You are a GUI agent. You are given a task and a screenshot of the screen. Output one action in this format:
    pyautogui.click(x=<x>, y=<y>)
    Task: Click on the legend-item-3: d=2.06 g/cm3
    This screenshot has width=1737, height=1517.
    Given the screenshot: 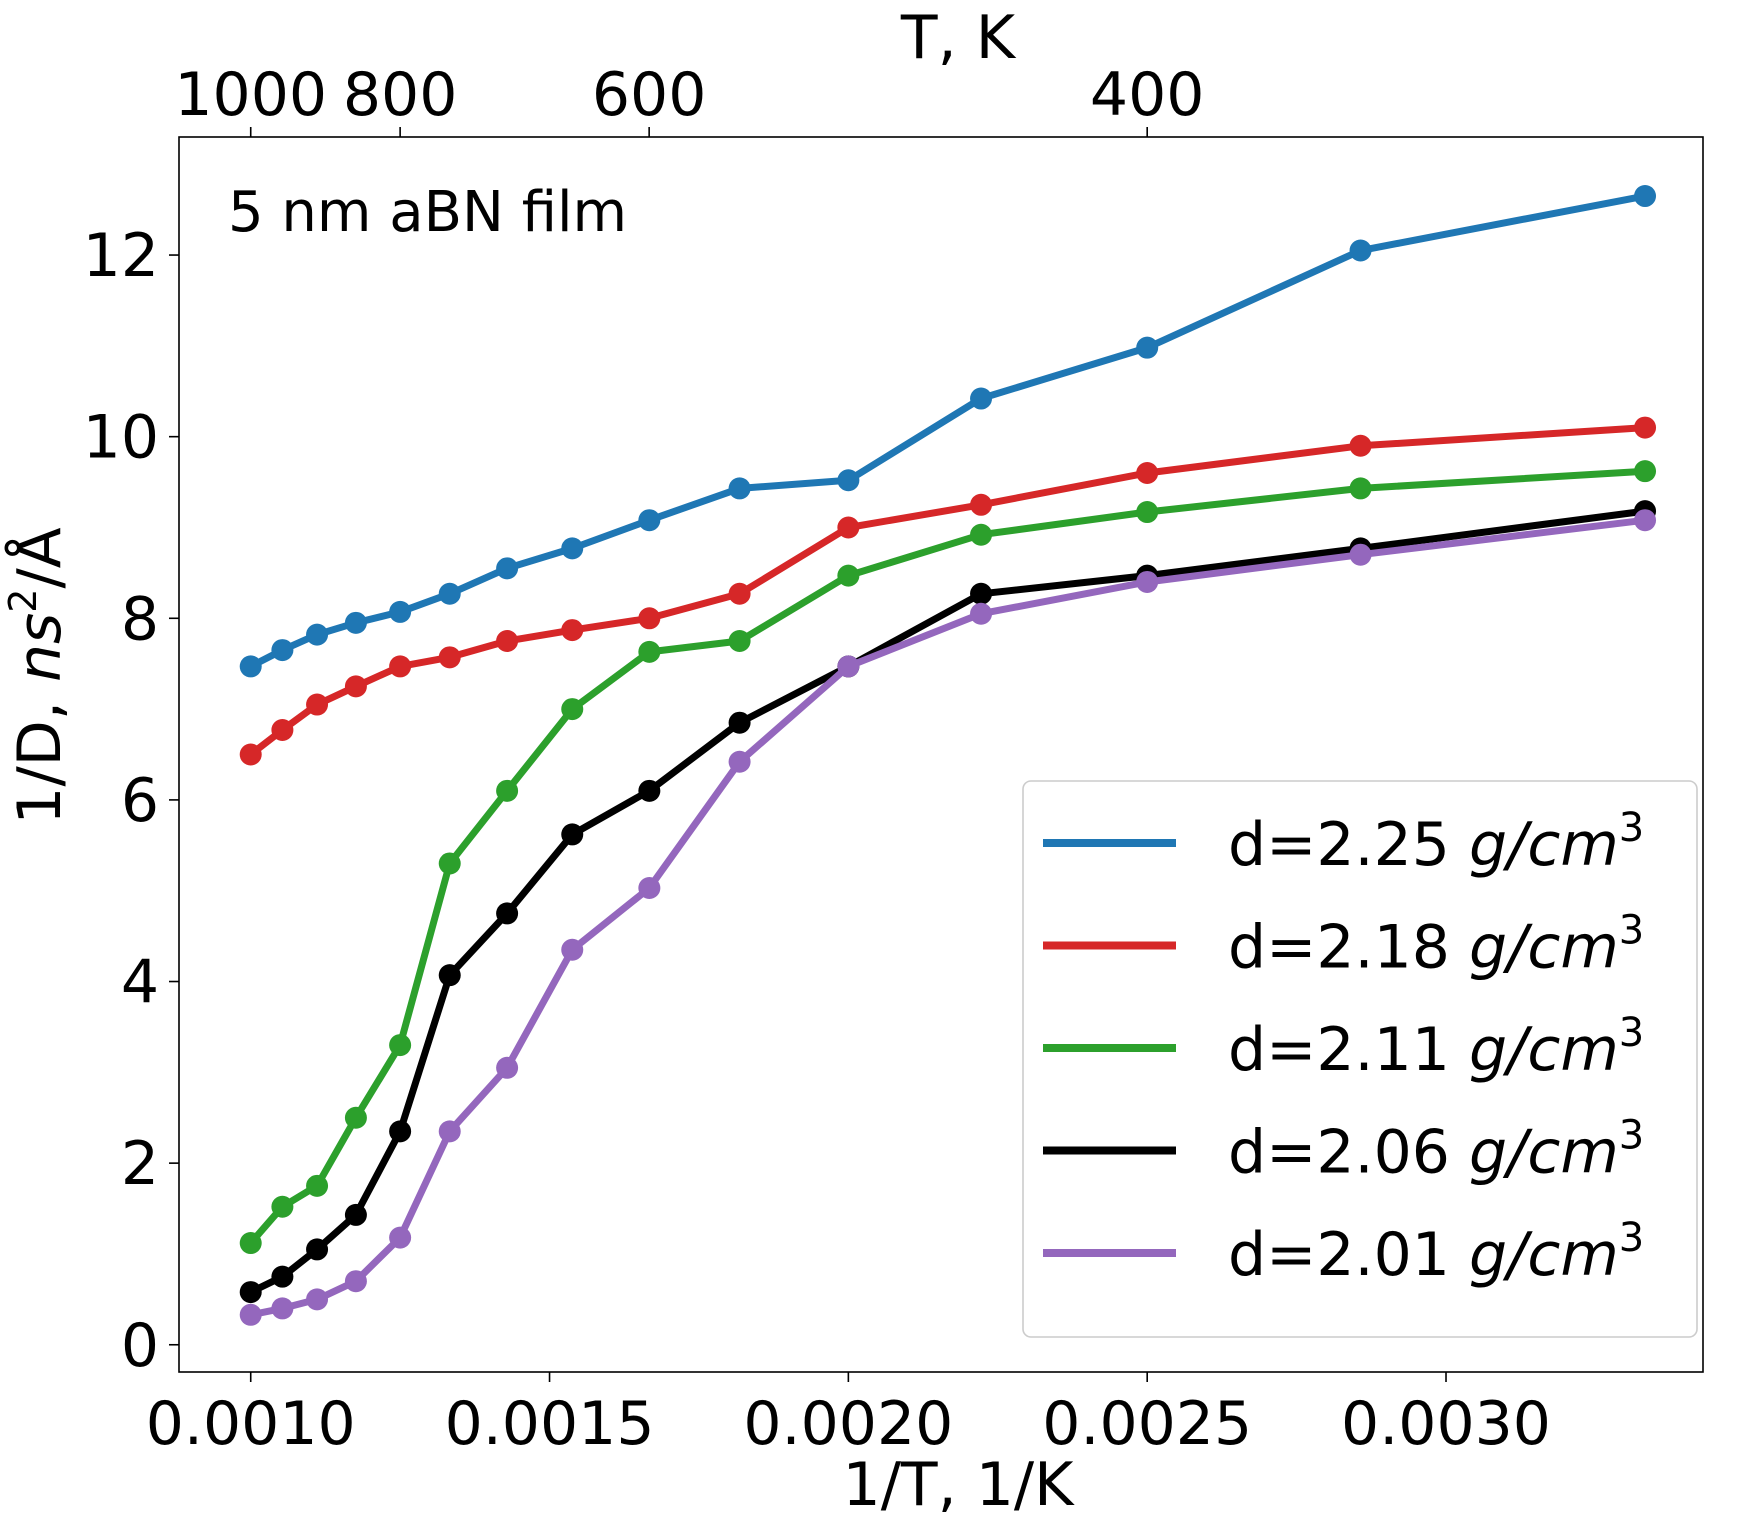 What is the action you would take?
    pyautogui.click(x=1343, y=1150)
    